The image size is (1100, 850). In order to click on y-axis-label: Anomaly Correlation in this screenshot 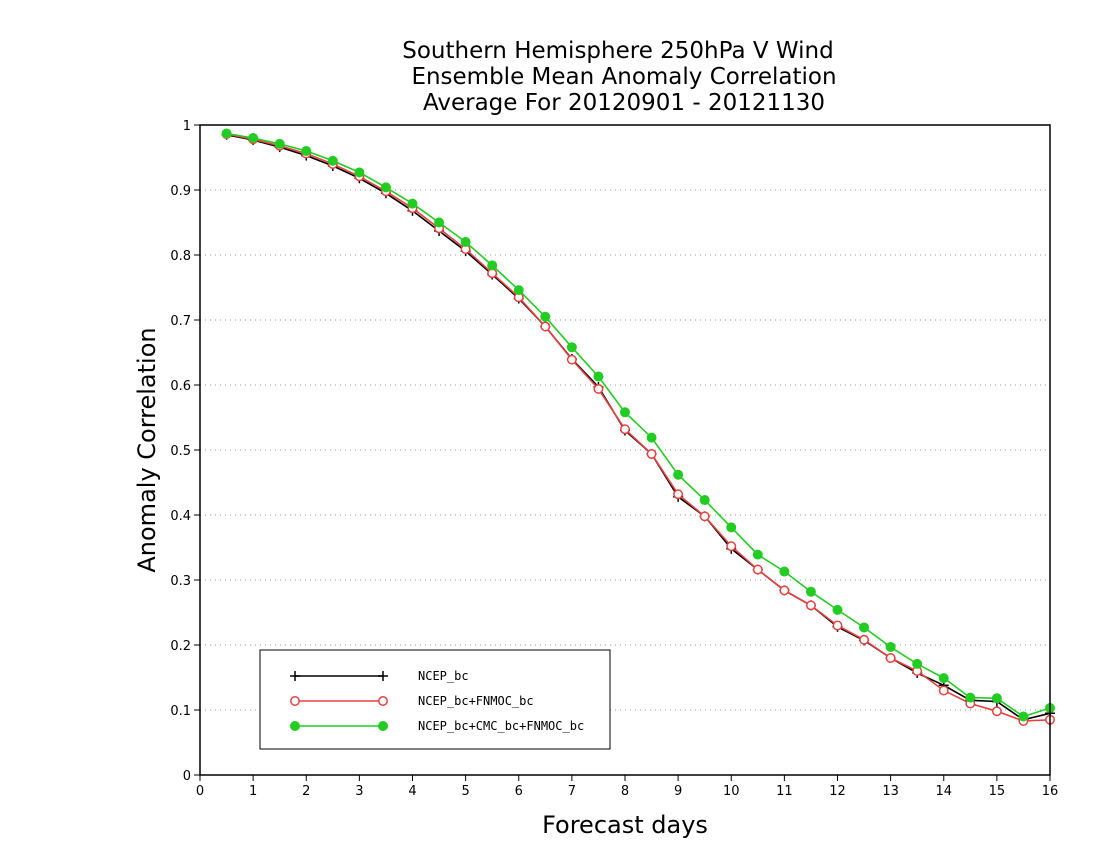, I will do `click(147, 449)`.